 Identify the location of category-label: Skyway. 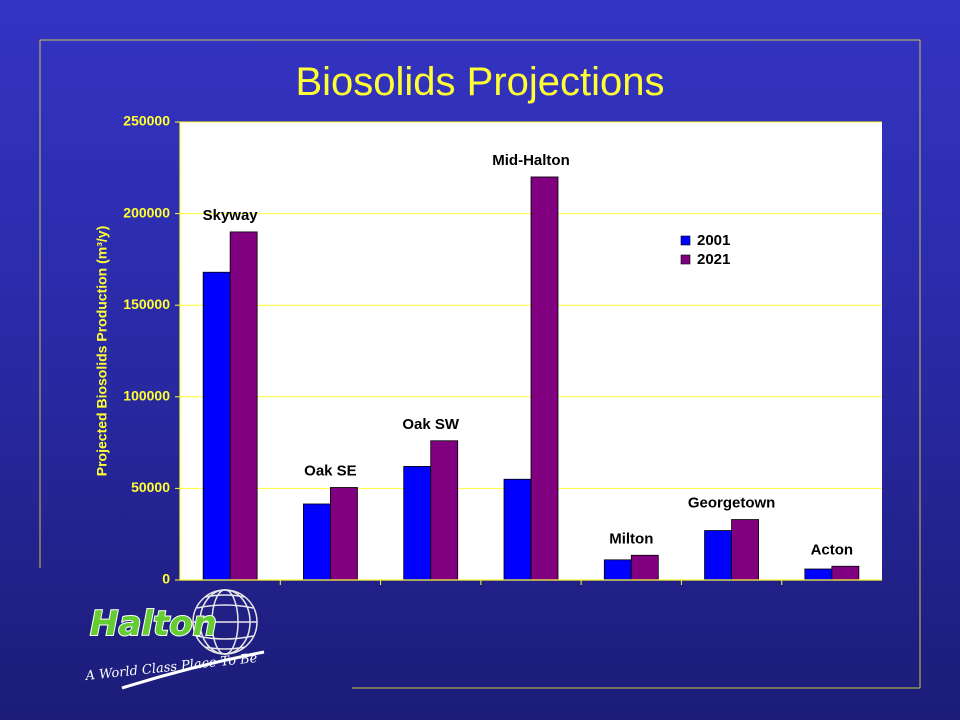
(231, 215).